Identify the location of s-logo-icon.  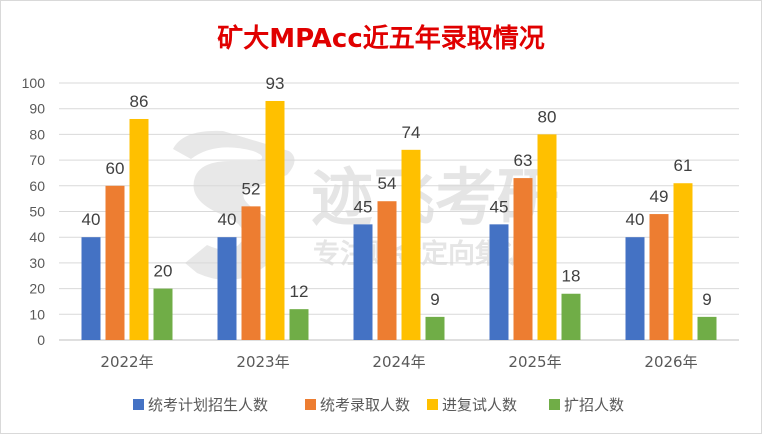
(234, 205).